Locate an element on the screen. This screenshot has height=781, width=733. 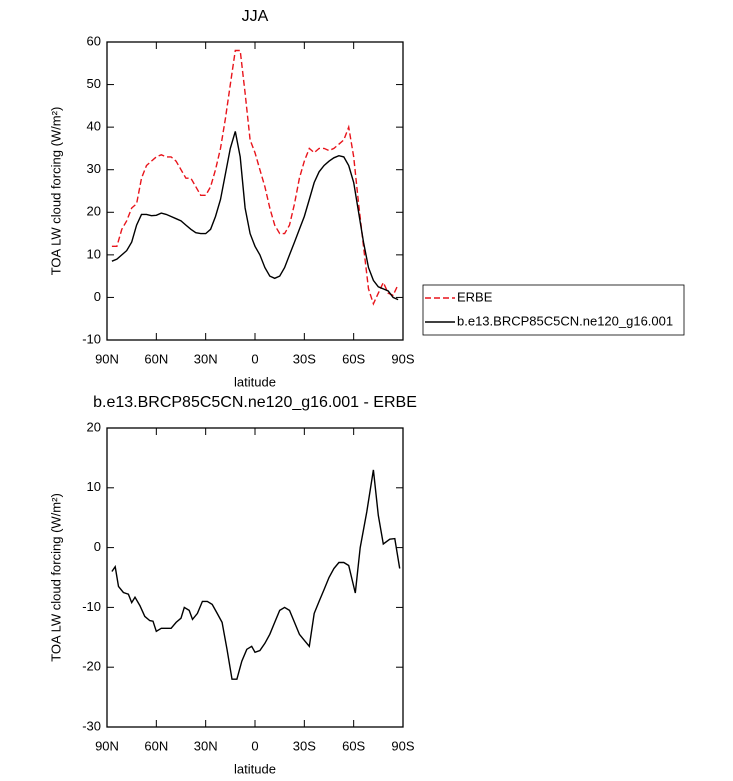
y-tick-label: 50 is located at coordinates (94, 83).